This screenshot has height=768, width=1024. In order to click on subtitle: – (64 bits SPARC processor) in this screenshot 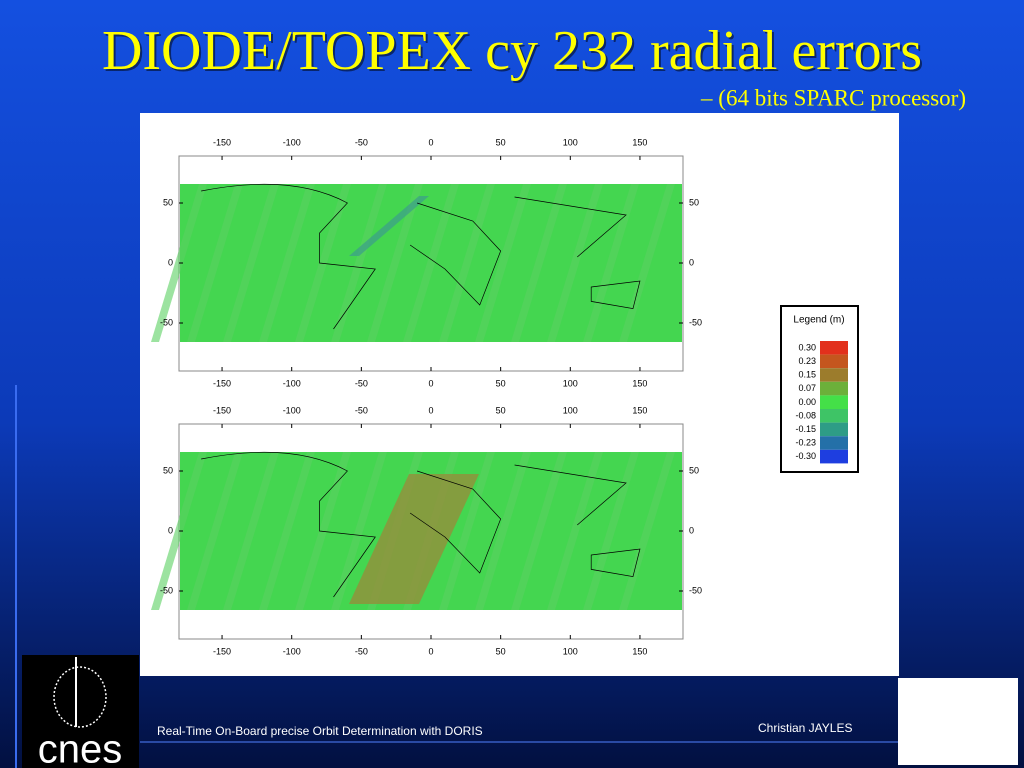, I will do `click(833, 97)`.